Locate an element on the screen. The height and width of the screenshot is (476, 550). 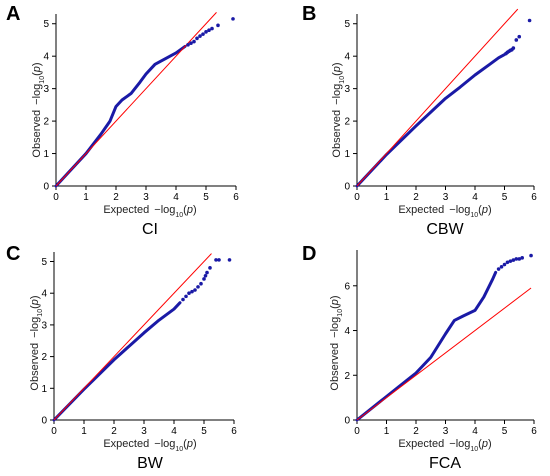
y-tick-label-a: 5 is located at coordinates (46, 24).